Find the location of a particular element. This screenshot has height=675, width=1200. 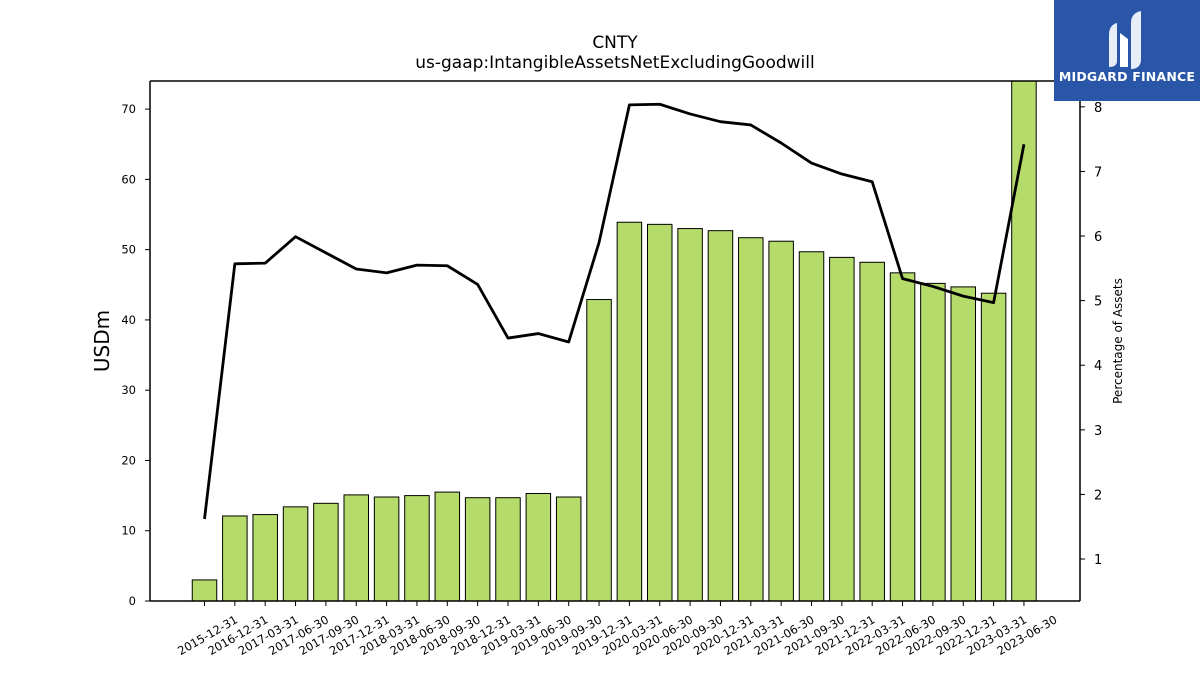

y2-tick-label: 1 is located at coordinates (1098, 560).